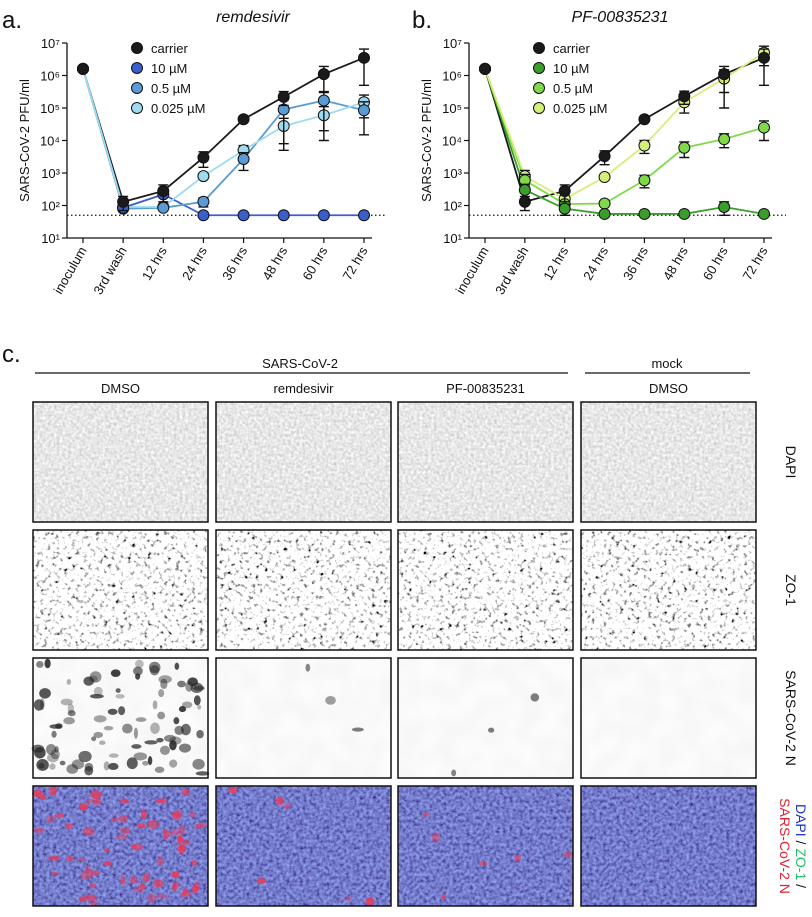  I want to click on y-tick-label: 10¹, so click(50, 238).